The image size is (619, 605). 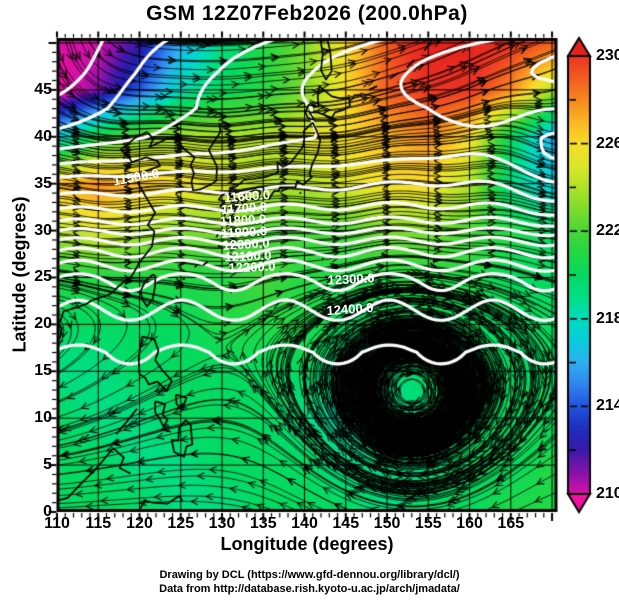 I want to click on colorbar-tick-label: 226, so click(x=607, y=143).